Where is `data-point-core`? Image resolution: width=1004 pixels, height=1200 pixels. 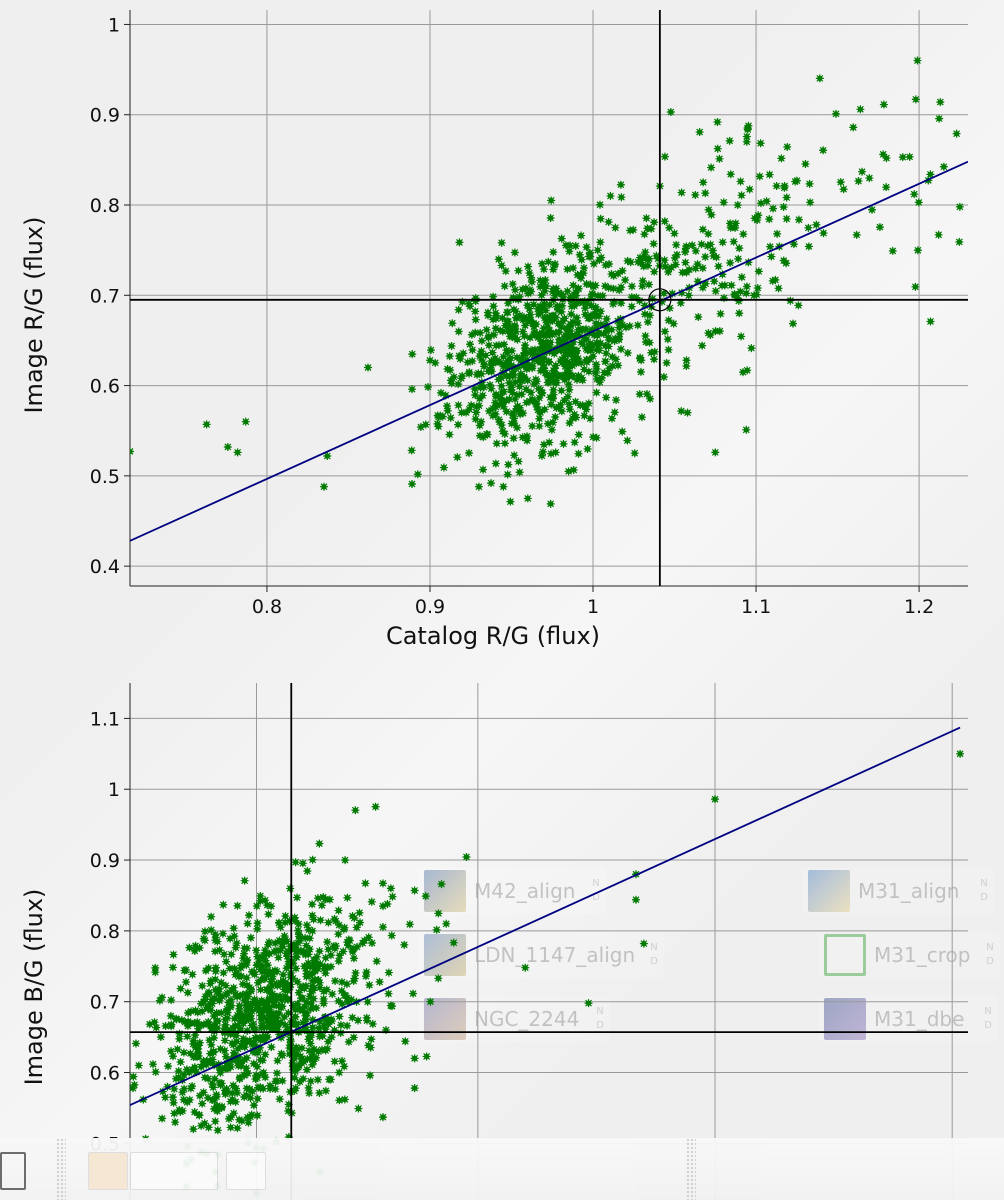
data-point-core is located at coordinates (123, 993).